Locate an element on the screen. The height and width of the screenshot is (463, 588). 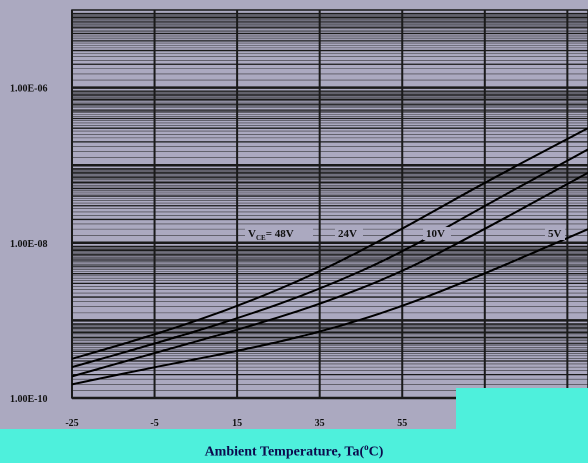
x-tick-label: 35 is located at coordinates (320, 423).